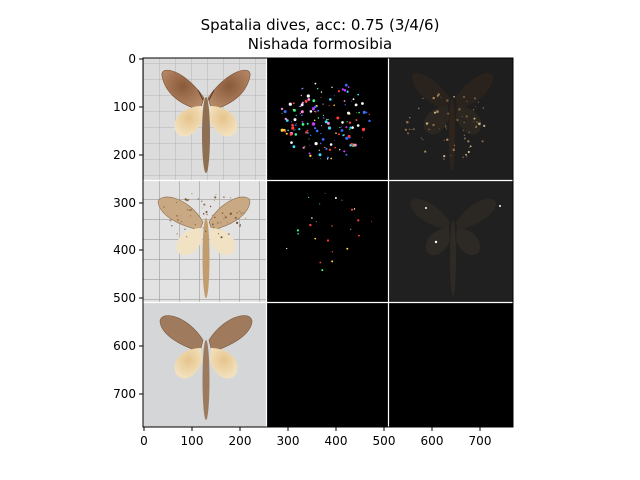 The width and height of the screenshot is (640, 480). I want to click on y-tick-label: 400, so click(124, 250).